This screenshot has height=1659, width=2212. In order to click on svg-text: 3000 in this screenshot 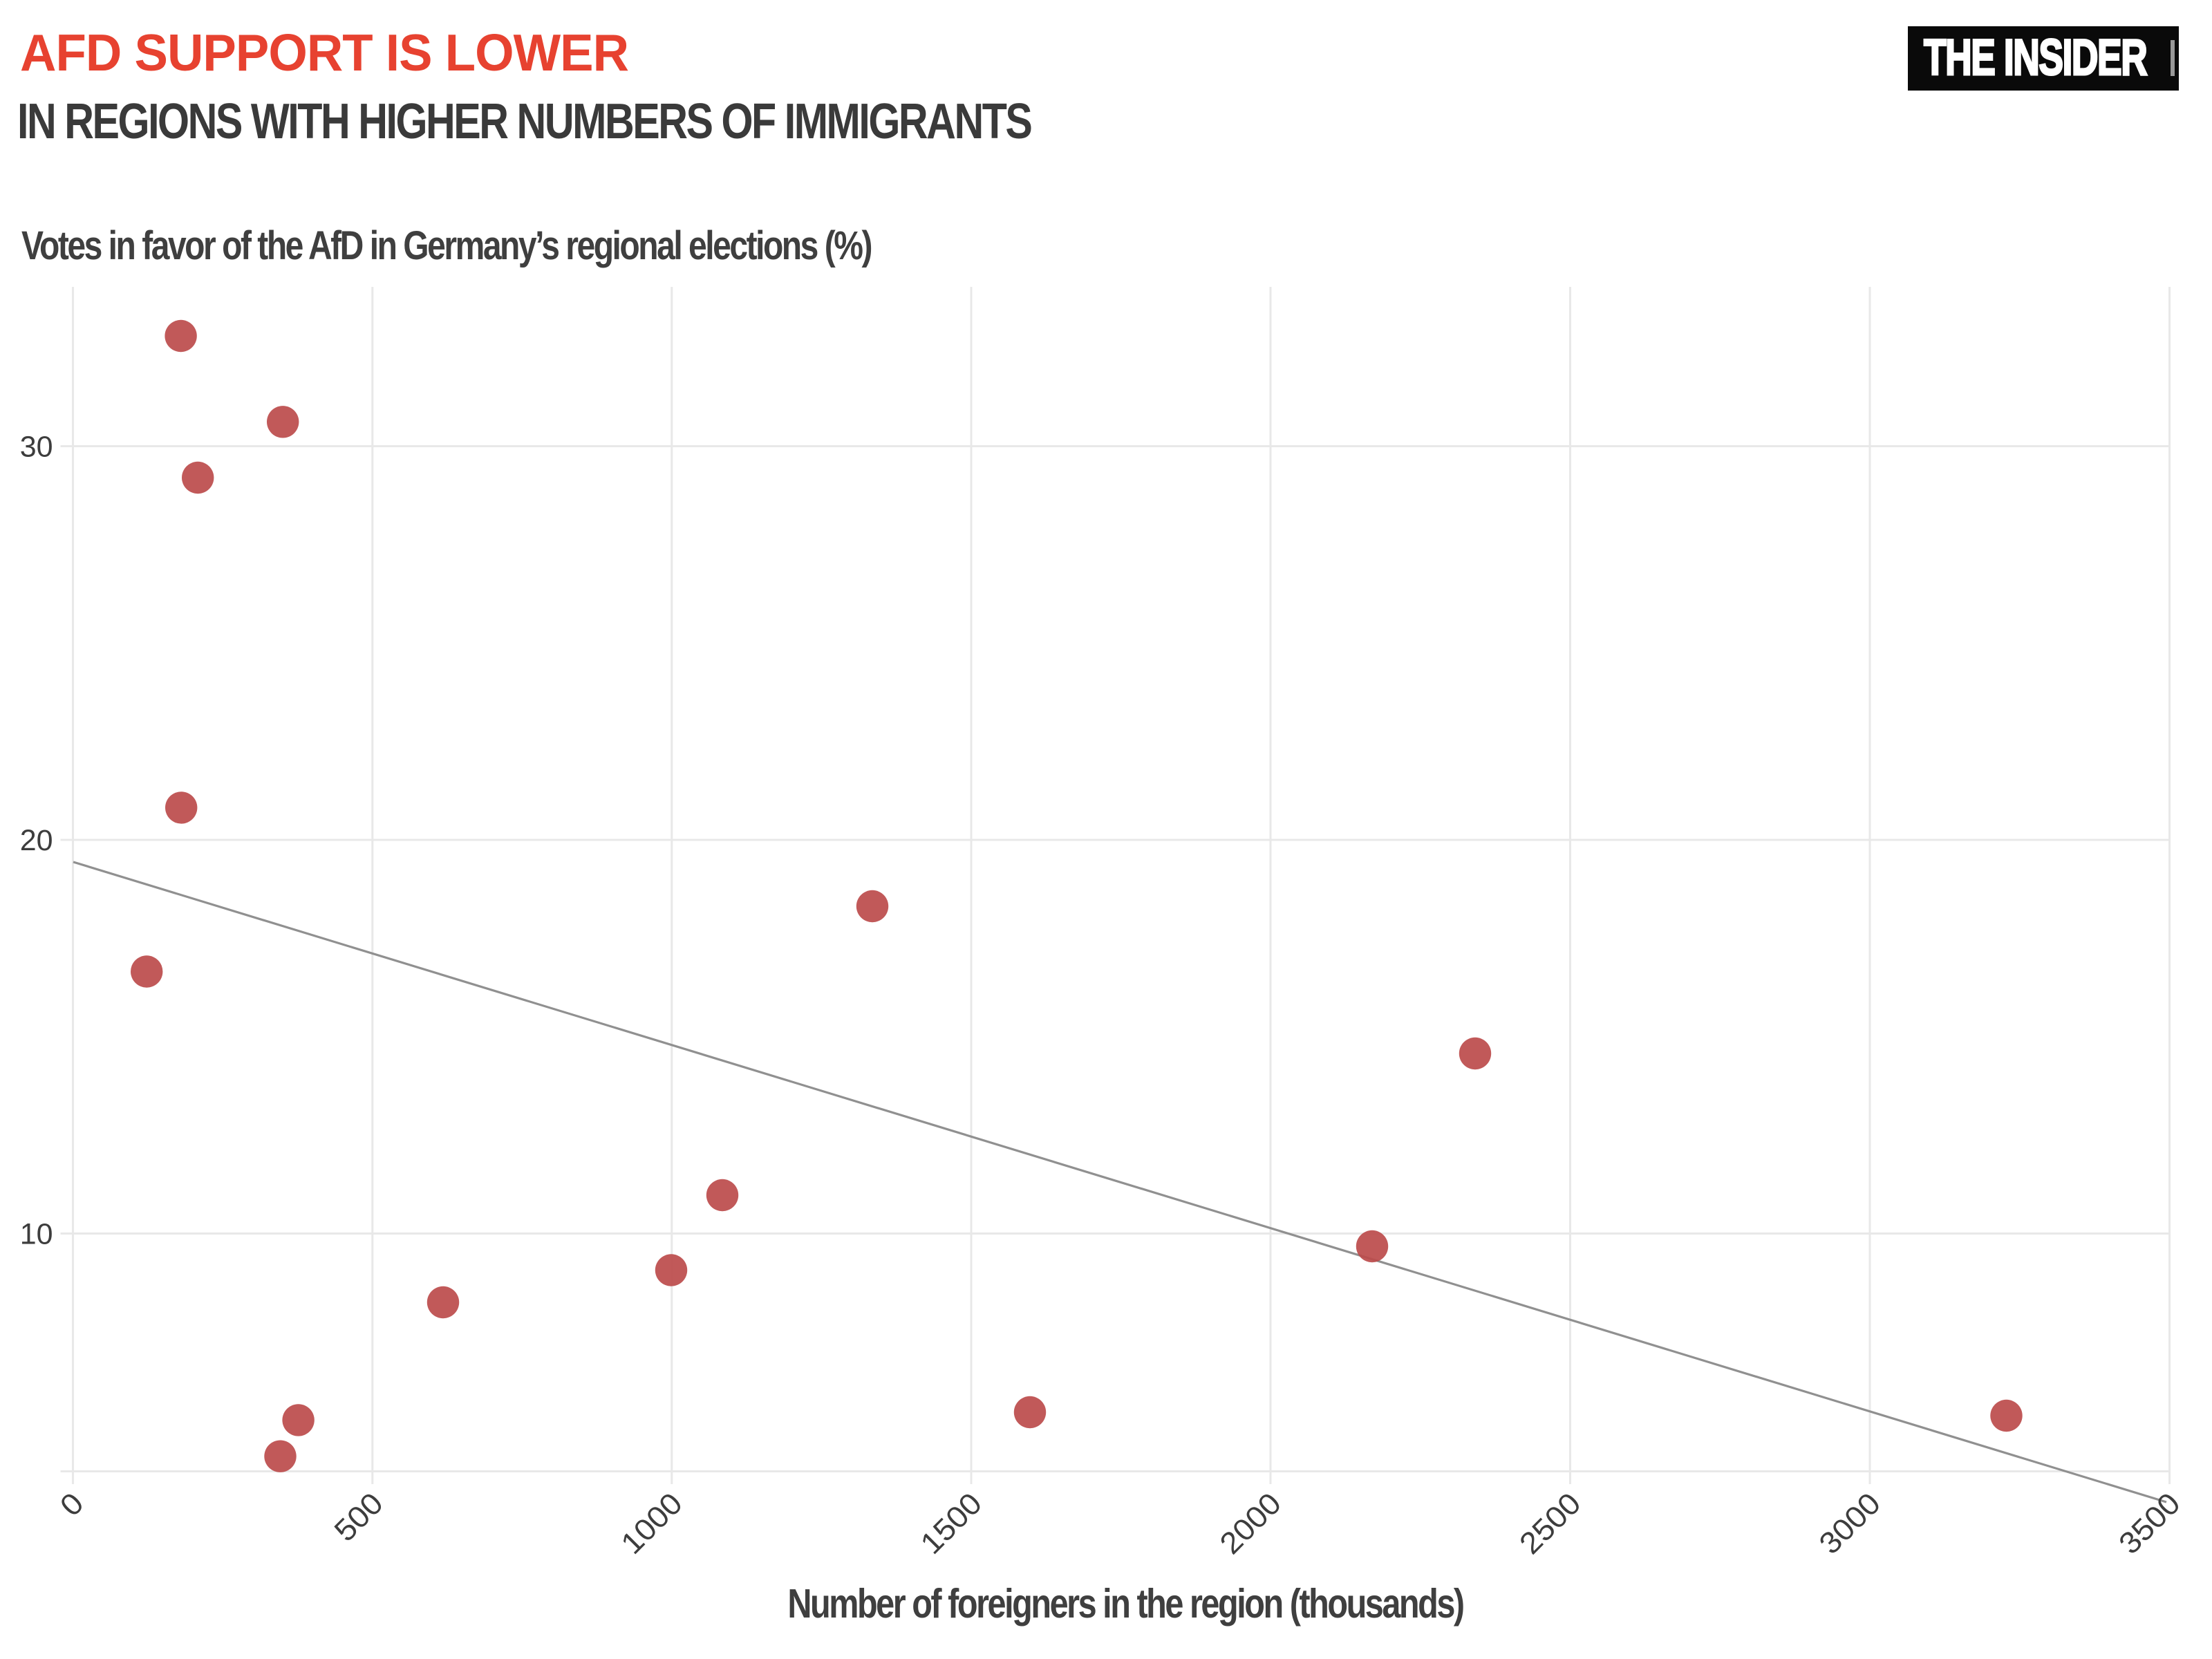, I will do `click(1849, 1523)`.